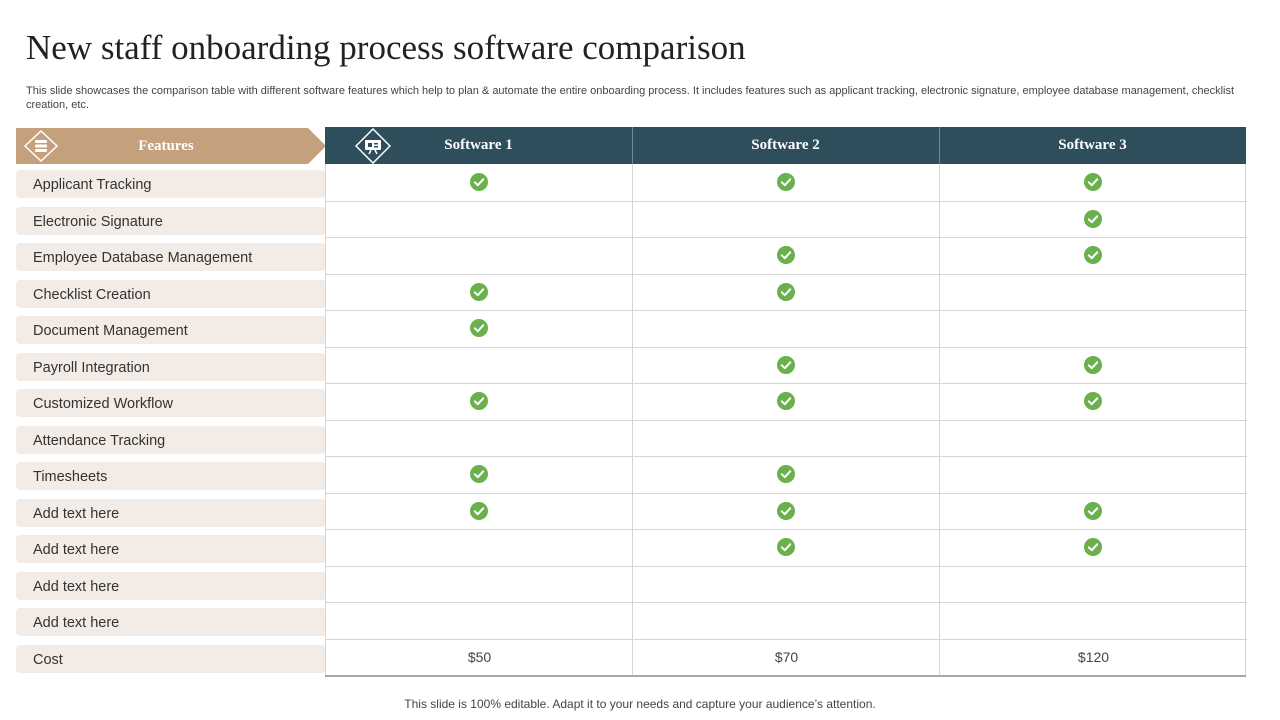 The width and height of the screenshot is (1280, 720). I want to click on table-header: Software 1 Software 2 Software 3, so click(785, 146).